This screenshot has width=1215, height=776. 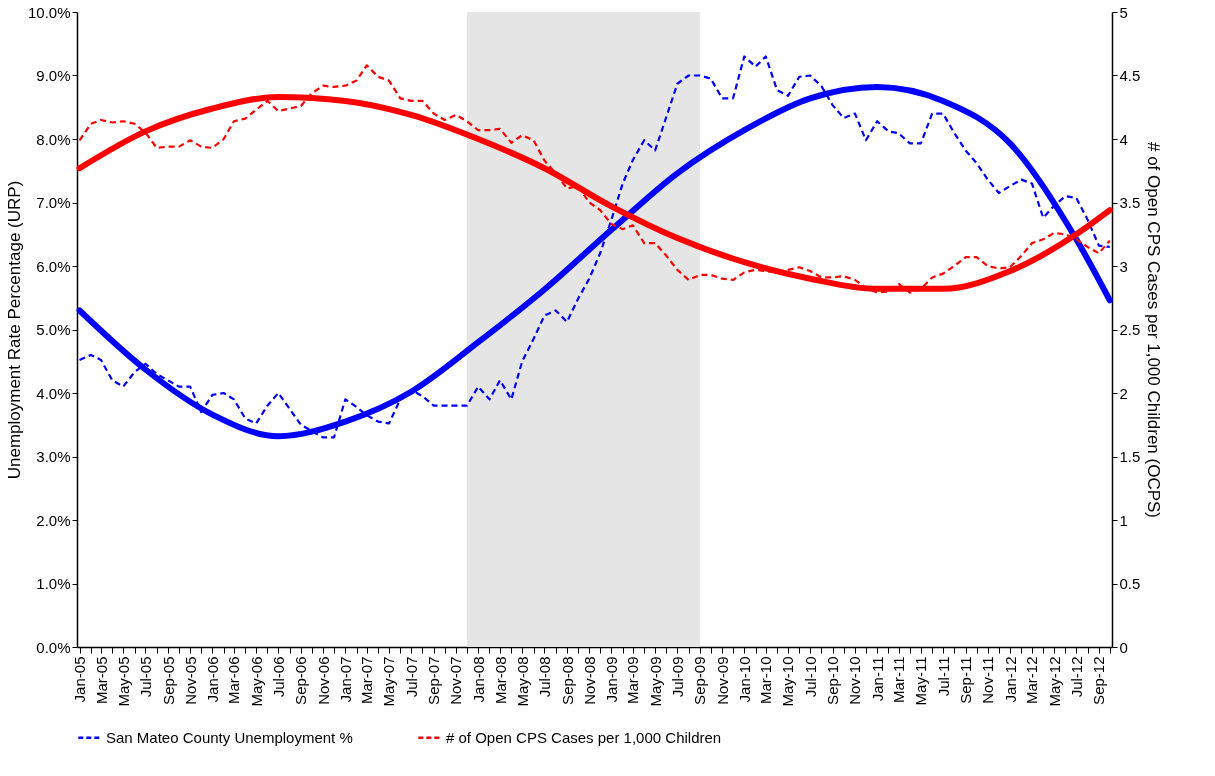 I want to click on y2-tick-label: 0, so click(x=1123, y=647).